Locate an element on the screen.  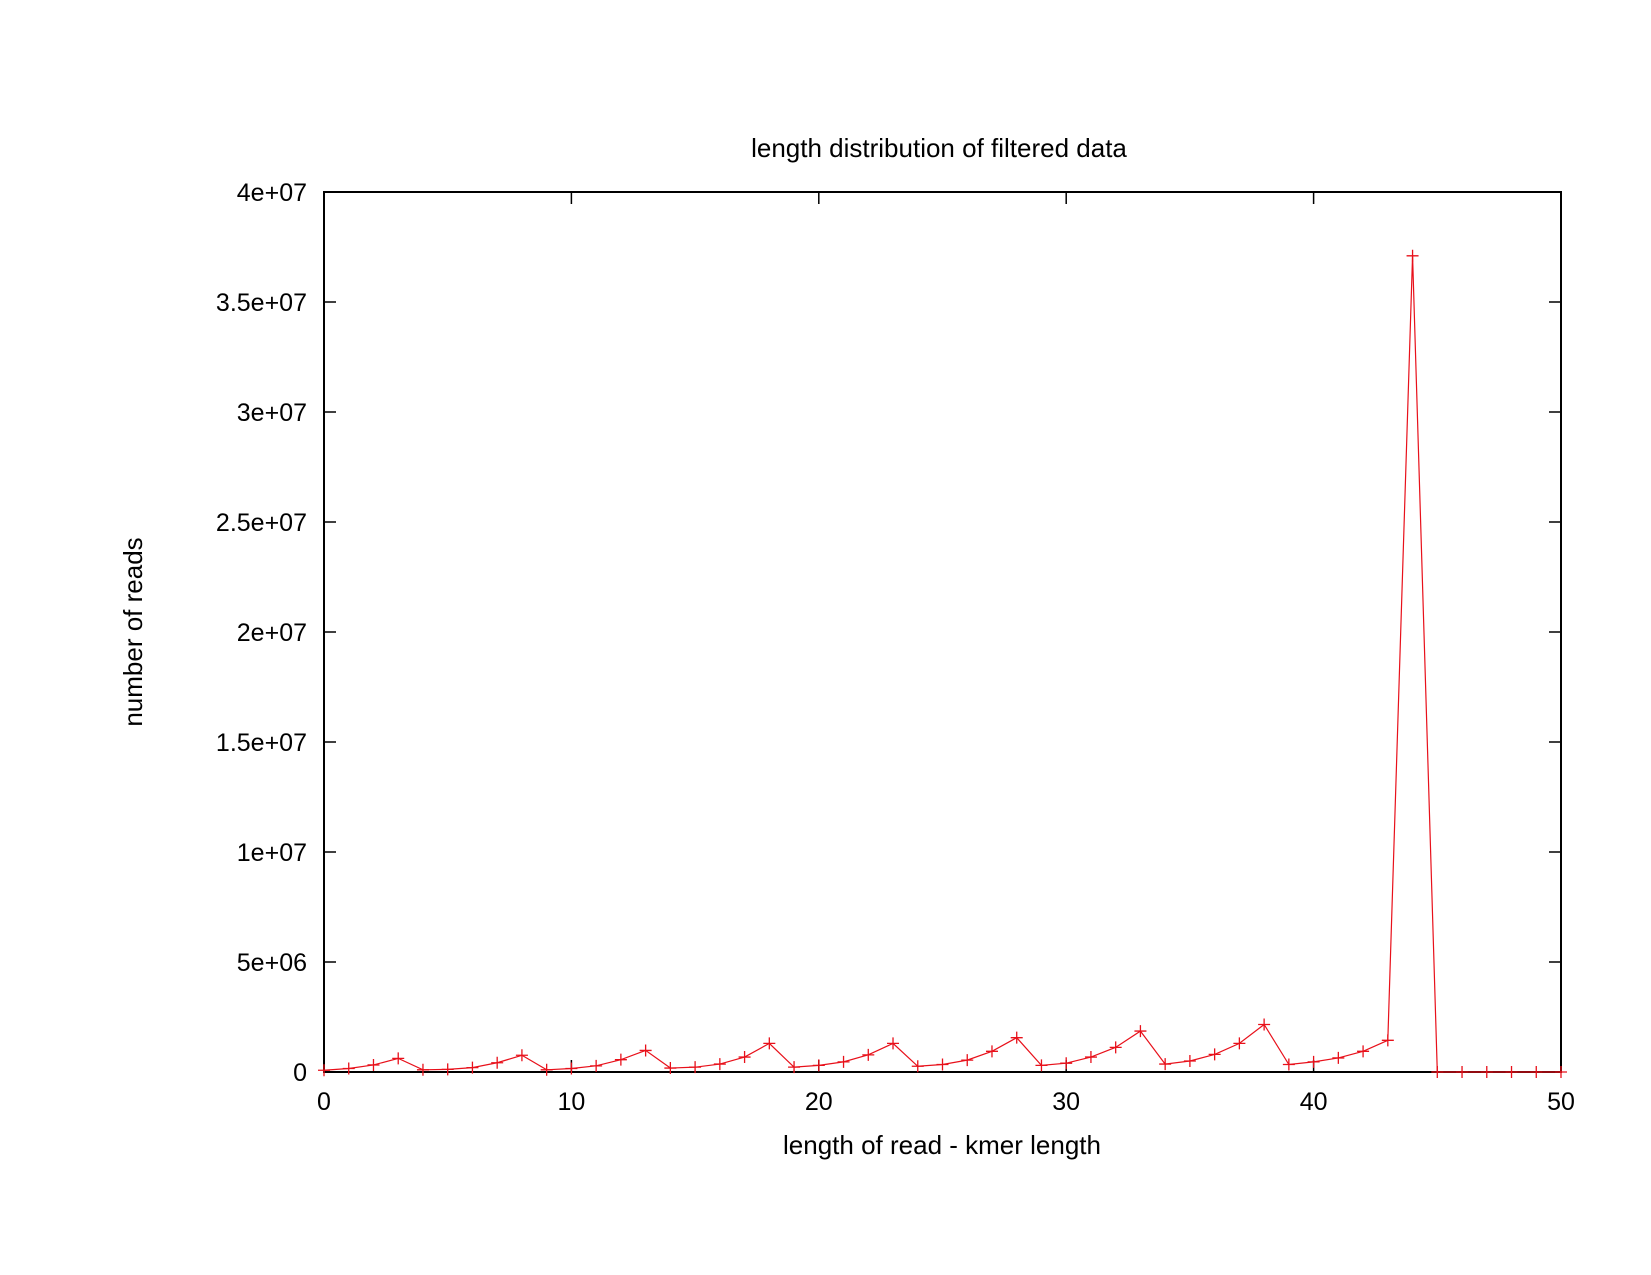
y-axis-label: number of reads is located at coordinates (133, 631).